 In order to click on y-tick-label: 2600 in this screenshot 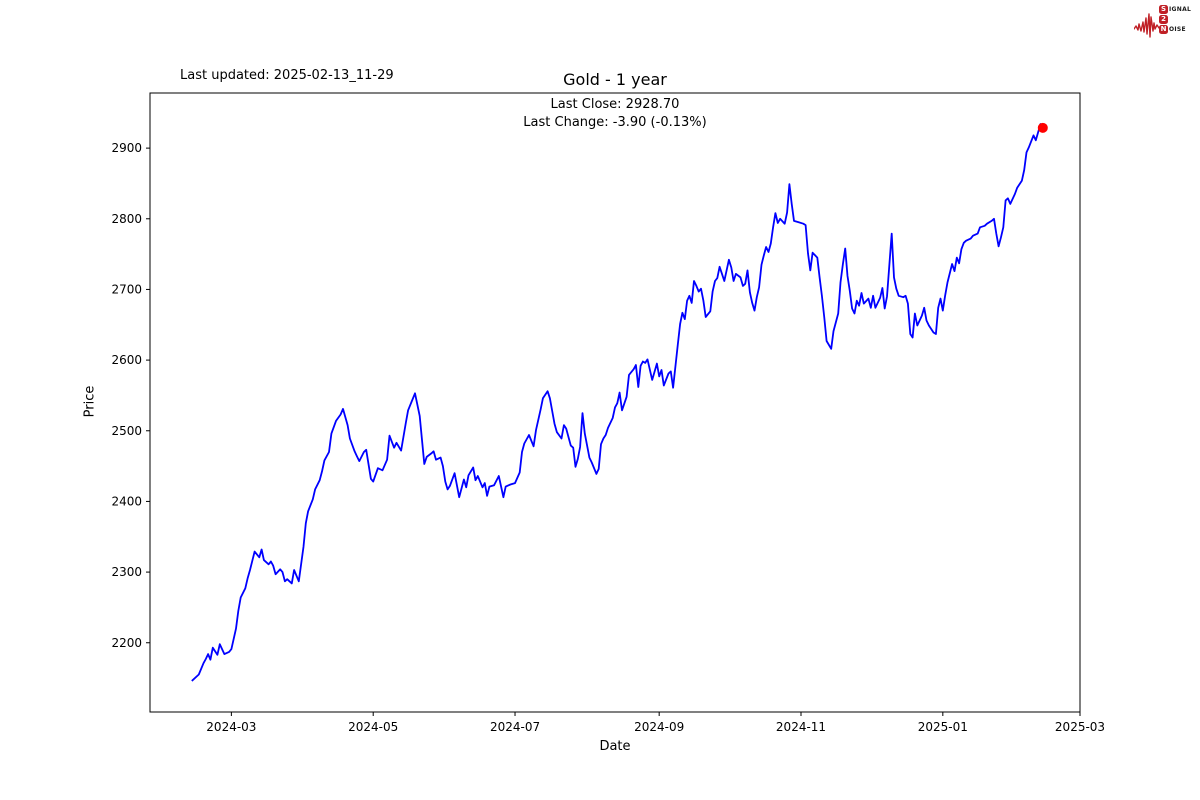, I will do `click(126, 360)`.